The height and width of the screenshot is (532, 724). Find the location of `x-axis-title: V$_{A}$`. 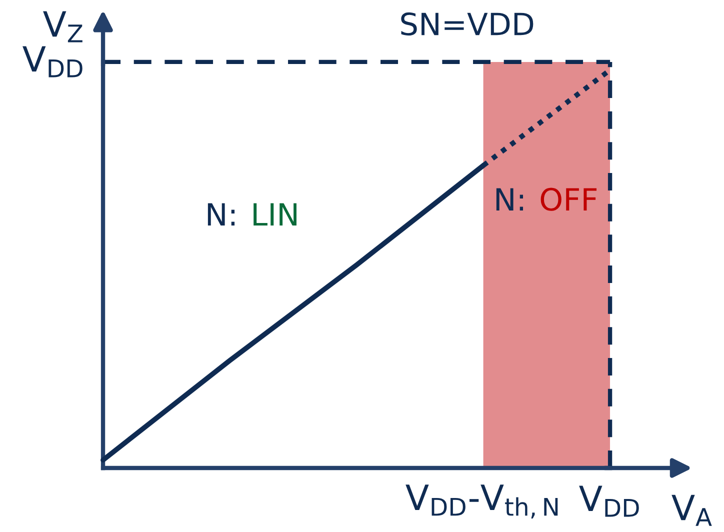

x-axis-title: V$_{A}$ is located at coordinates (692, 510).